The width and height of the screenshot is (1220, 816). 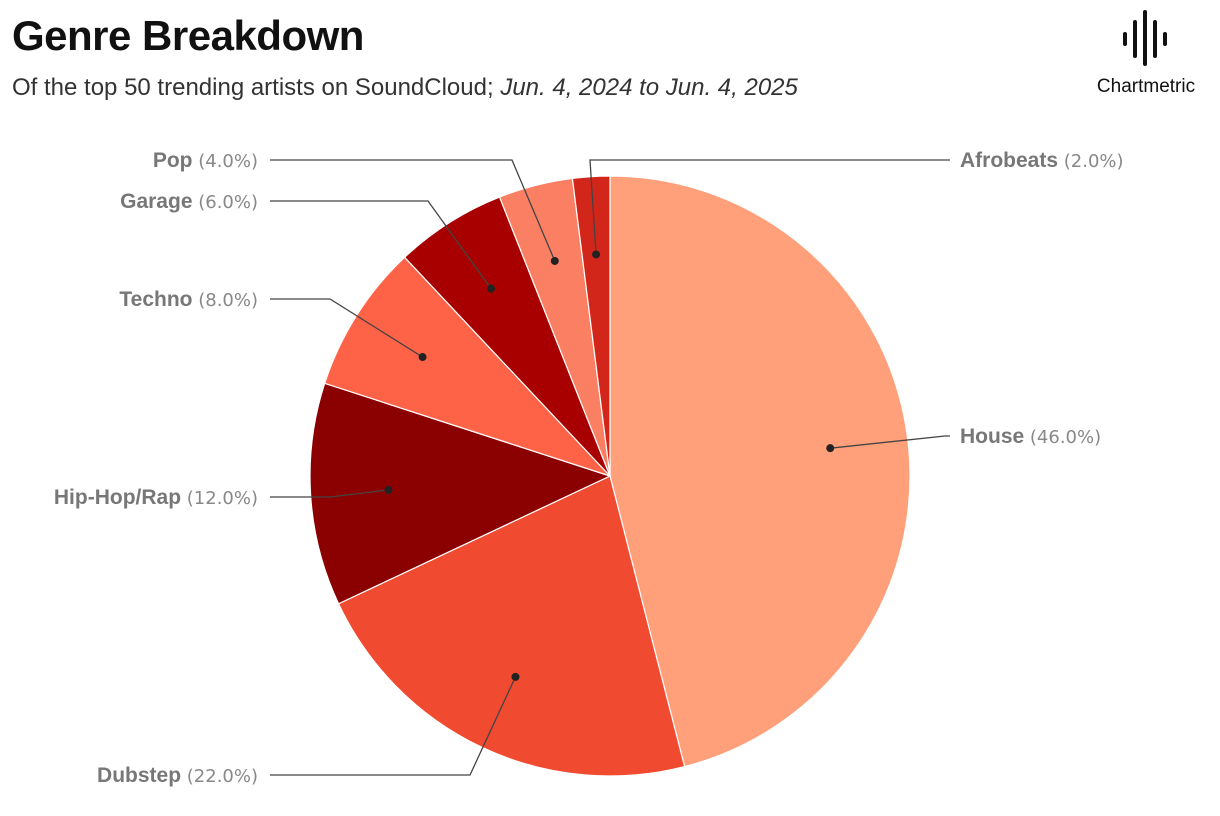 What do you see at coordinates (156, 201) in the screenshot?
I see `slice-label-name: Garage` at bounding box center [156, 201].